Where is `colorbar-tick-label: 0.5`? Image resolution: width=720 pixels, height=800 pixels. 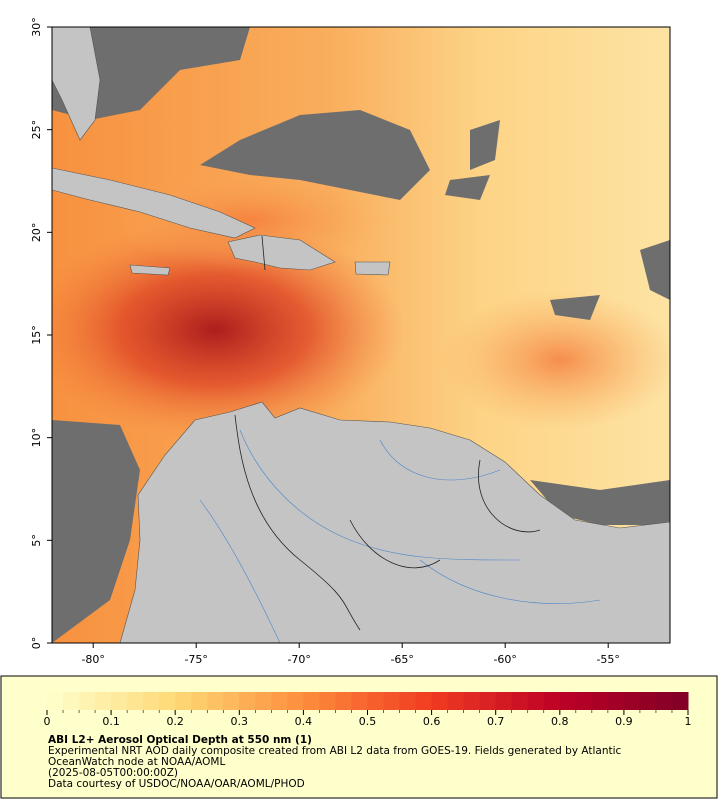 colorbar-tick-label: 0.5 is located at coordinates (368, 721).